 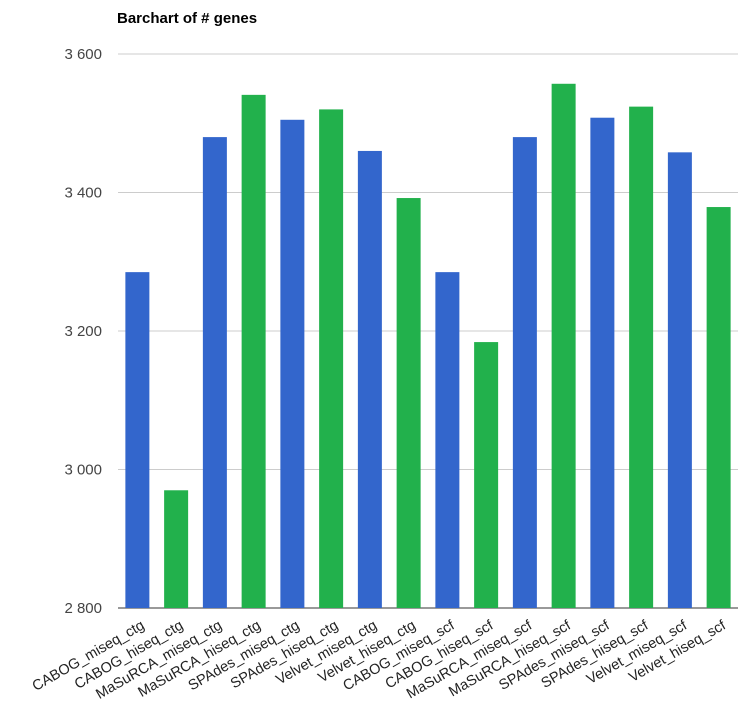 What do you see at coordinates (83, 608) in the screenshot?
I see `y-tick-label: 2 800` at bounding box center [83, 608].